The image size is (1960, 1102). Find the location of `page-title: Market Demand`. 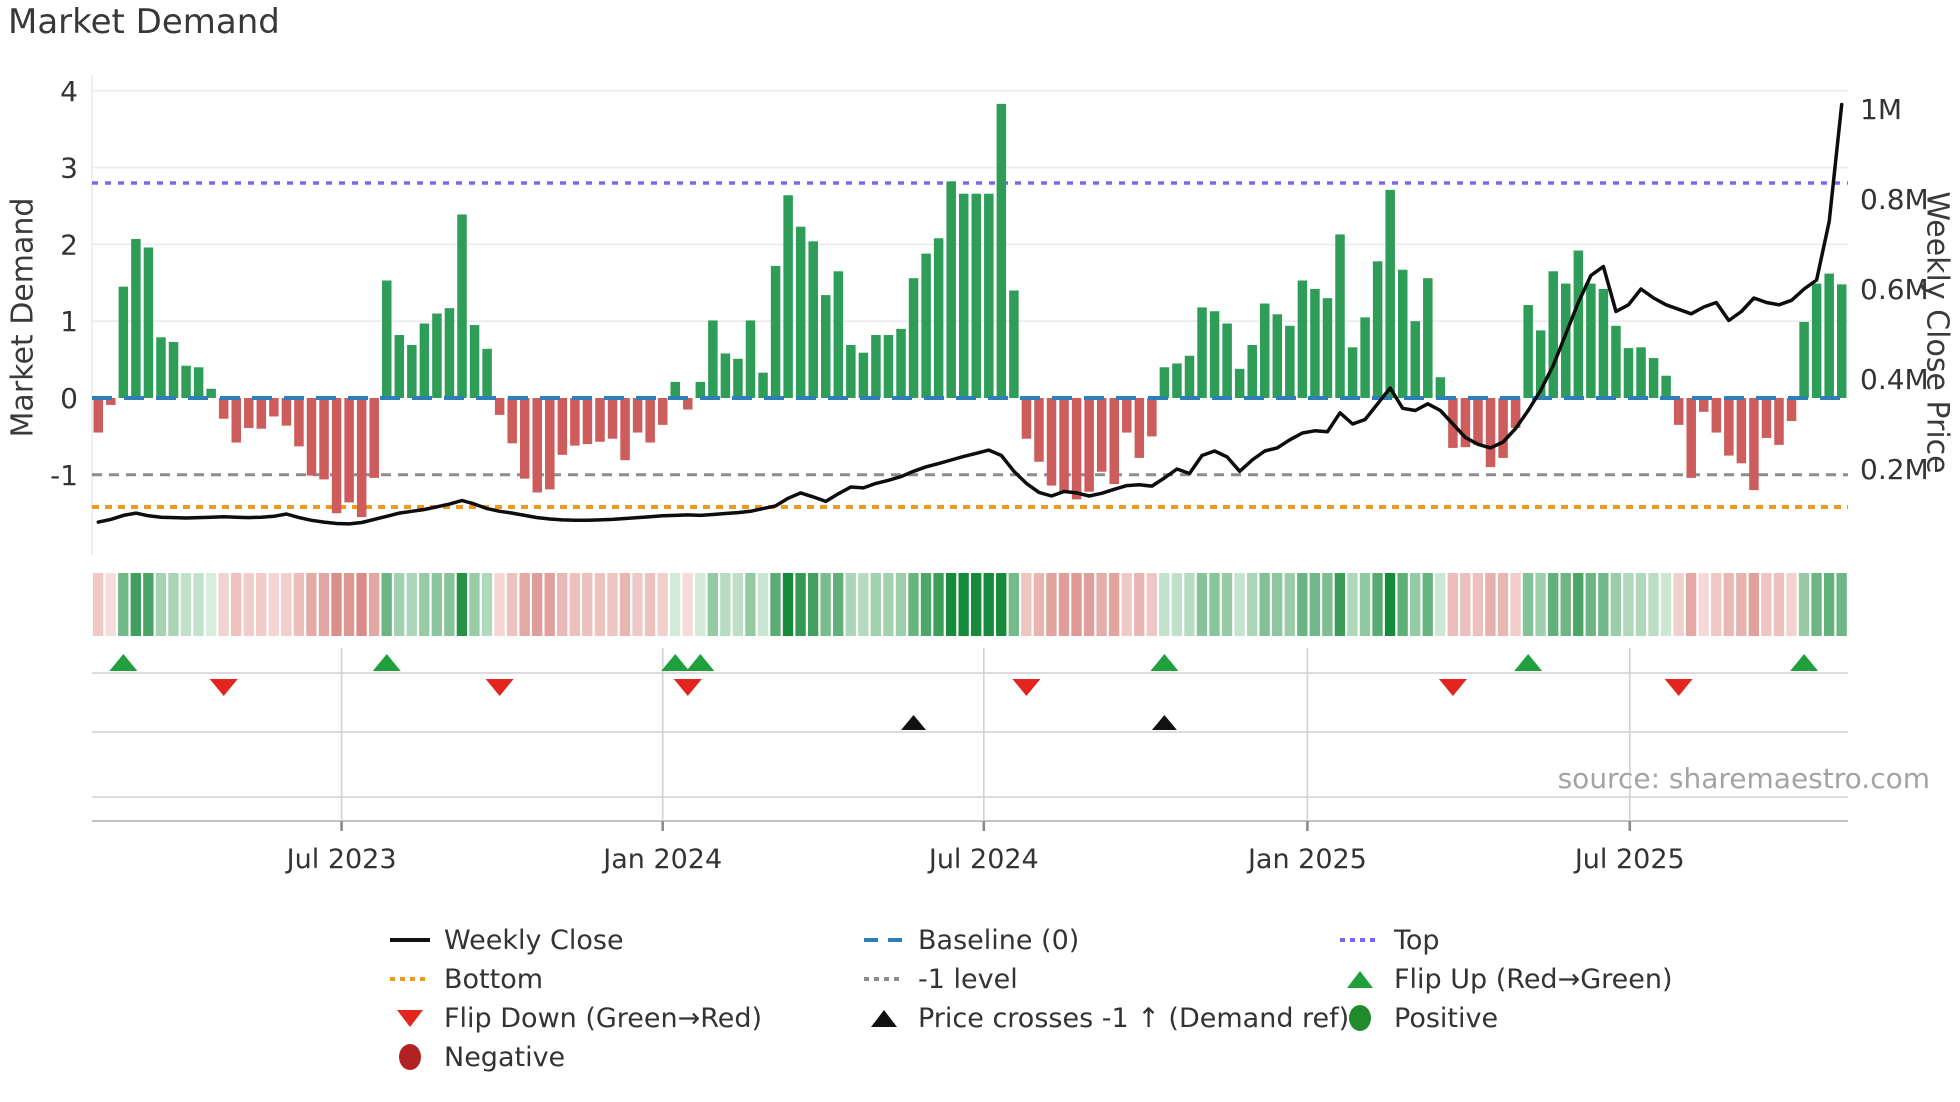

page-title: Market Demand is located at coordinates (144, 22).